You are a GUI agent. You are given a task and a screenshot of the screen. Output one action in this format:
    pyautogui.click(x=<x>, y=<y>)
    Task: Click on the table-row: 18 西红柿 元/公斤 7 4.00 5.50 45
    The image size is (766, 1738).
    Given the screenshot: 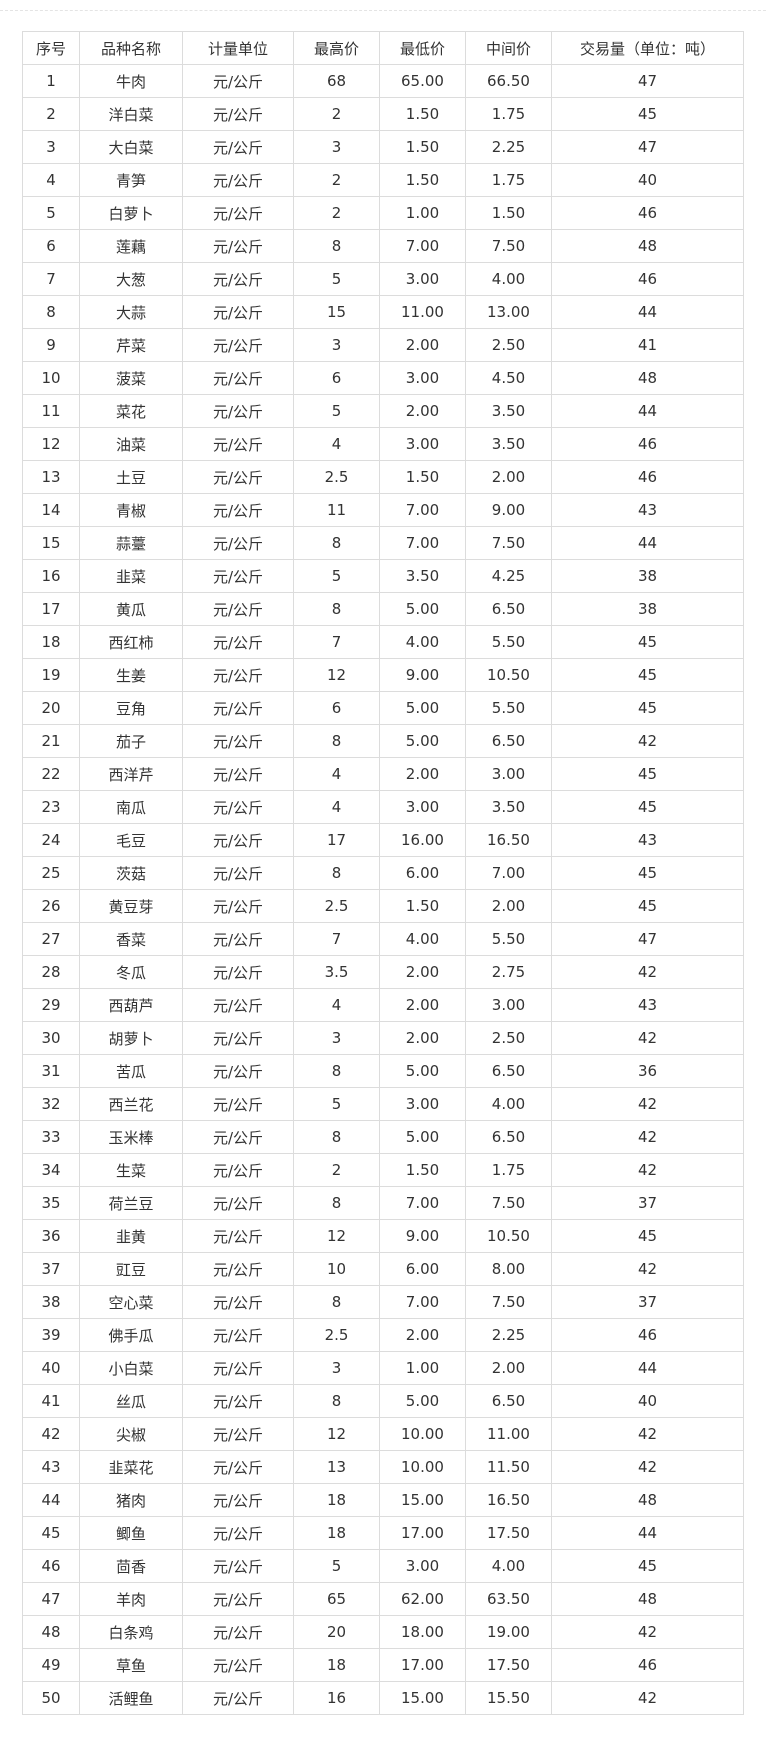 What is the action you would take?
    pyautogui.click(x=383, y=642)
    